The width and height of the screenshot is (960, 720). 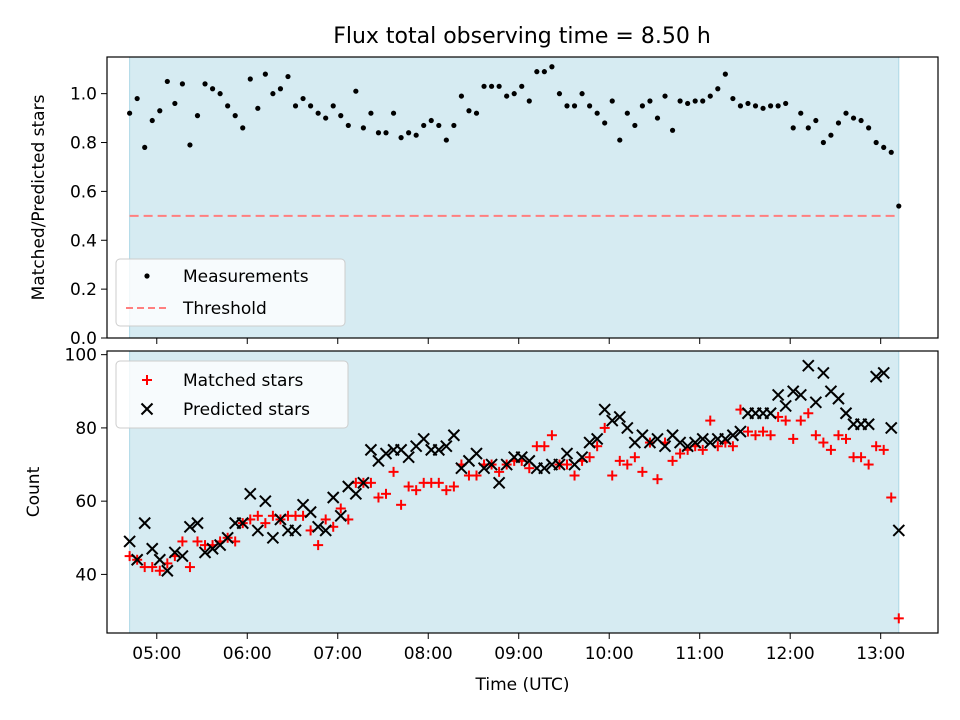 What do you see at coordinates (81, 356) in the screenshot?
I see `bottom-y-tick-label: 100` at bounding box center [81, 356].